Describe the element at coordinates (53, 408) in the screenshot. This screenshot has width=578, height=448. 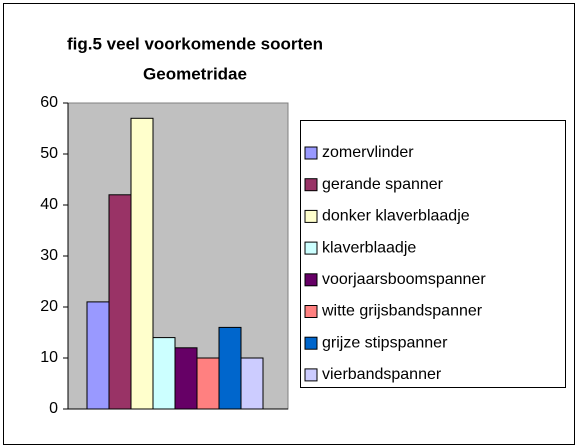
I see `y-tick-label: 0` at that location.